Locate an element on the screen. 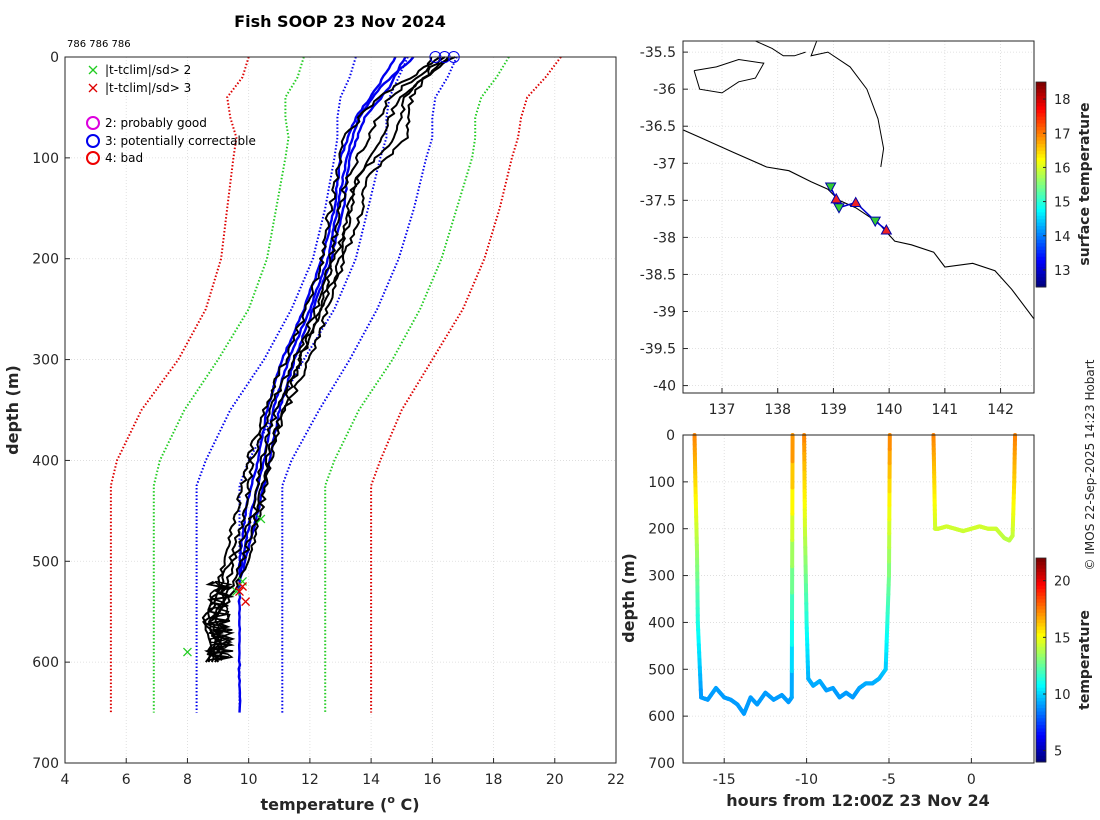 The height and width of the screenshot is (820, 1100). dt-y-tick-label: 400 is located at coordinates (661, 623).